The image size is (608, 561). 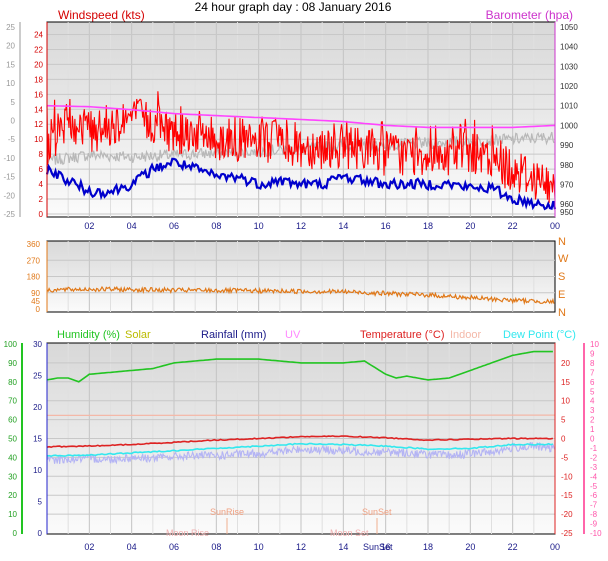 What do you see at coordinates (233, 335) in the screenshot?
I see `legend-rainfall: Rainfall (mm)` at bounding box center [233, 335].